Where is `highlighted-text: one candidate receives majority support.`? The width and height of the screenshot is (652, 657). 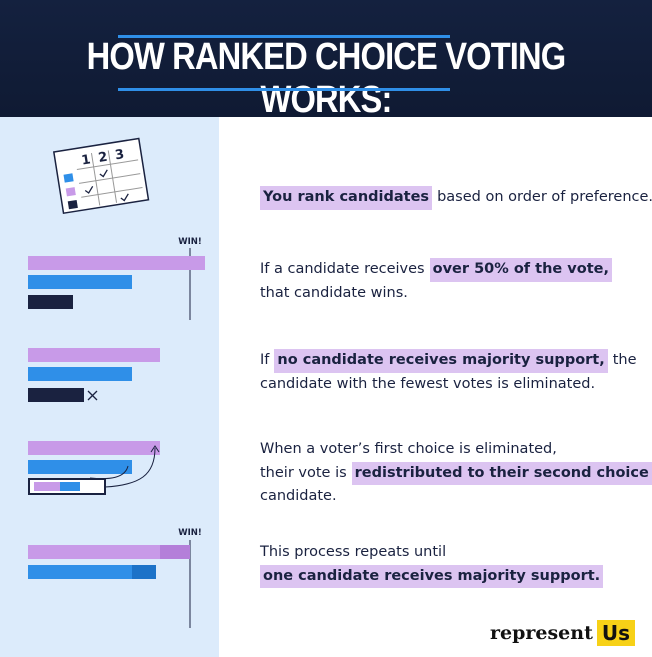
highlighted-text: one candidate receives majority support. is located at coordinates (432, 576).